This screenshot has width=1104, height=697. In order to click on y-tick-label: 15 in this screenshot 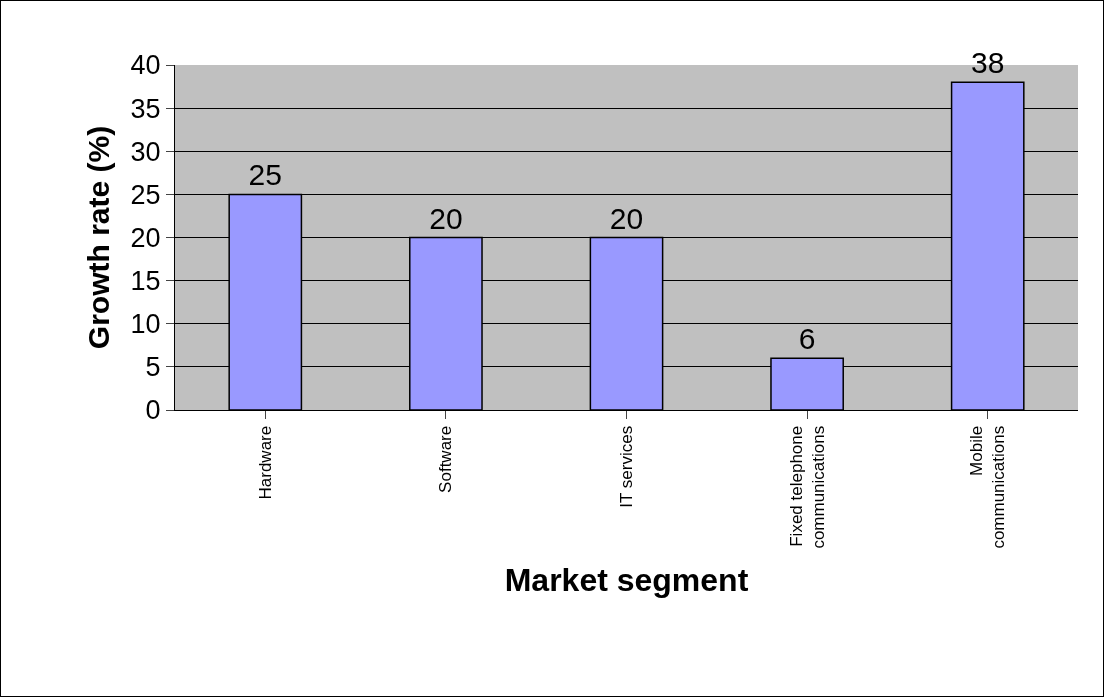, I will do `click(145, 281)`.